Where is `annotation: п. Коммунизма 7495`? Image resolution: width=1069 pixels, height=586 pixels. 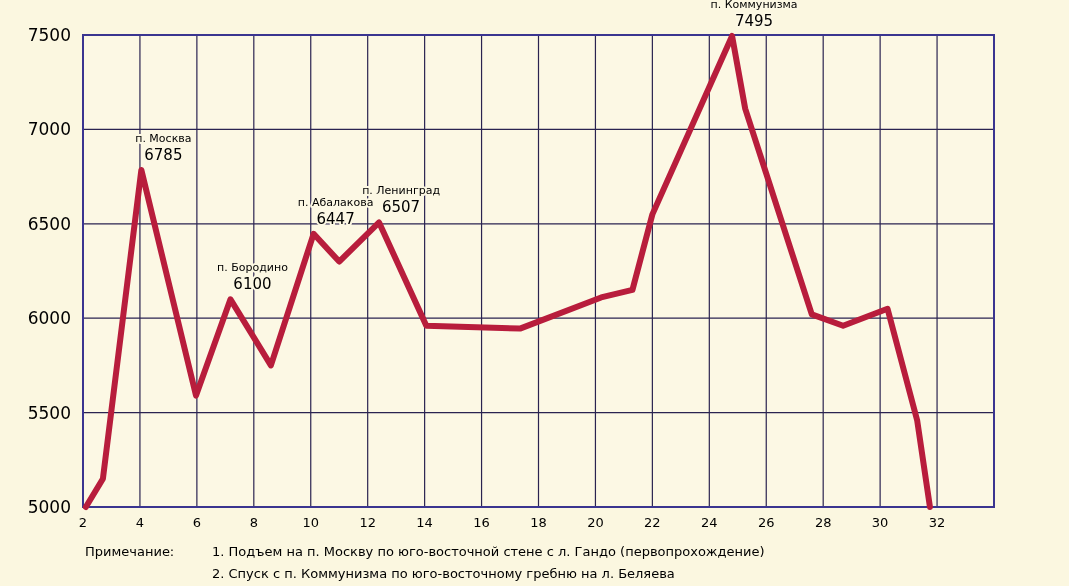
annotation: п. Коммунизма 7495 is located at coordinates (754, 15).